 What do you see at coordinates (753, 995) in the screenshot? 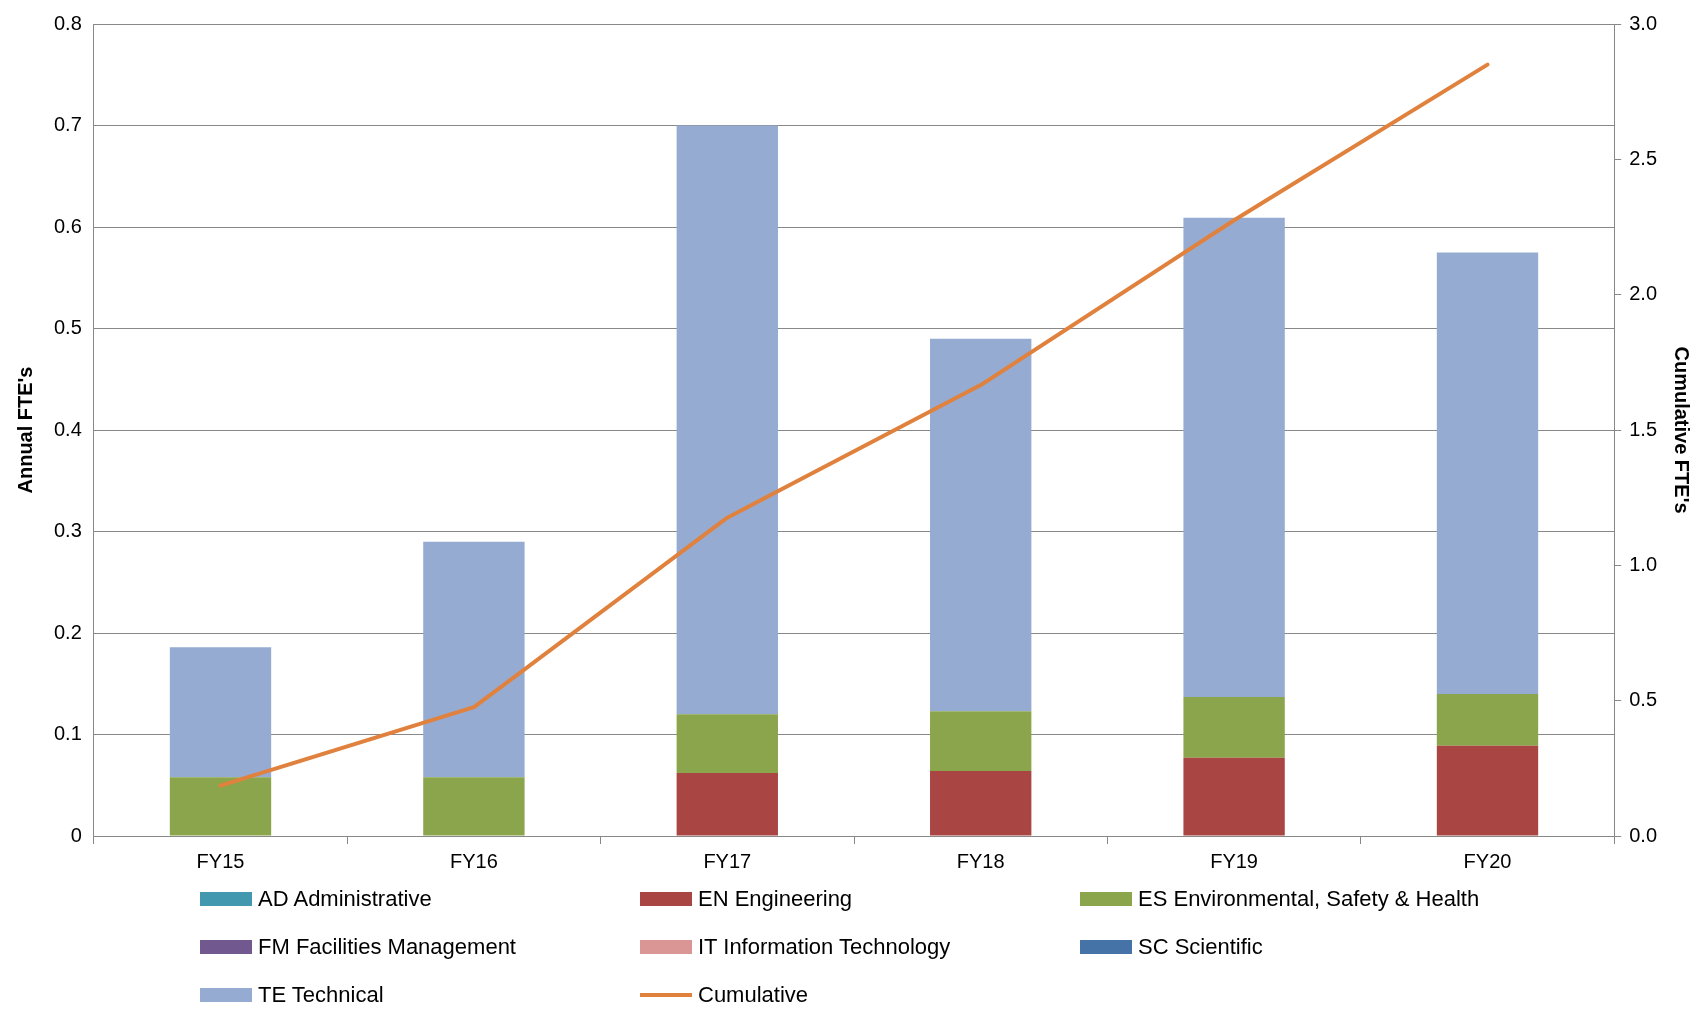
I see `legend-label: Cumulative` at bounding box center [753, 995].